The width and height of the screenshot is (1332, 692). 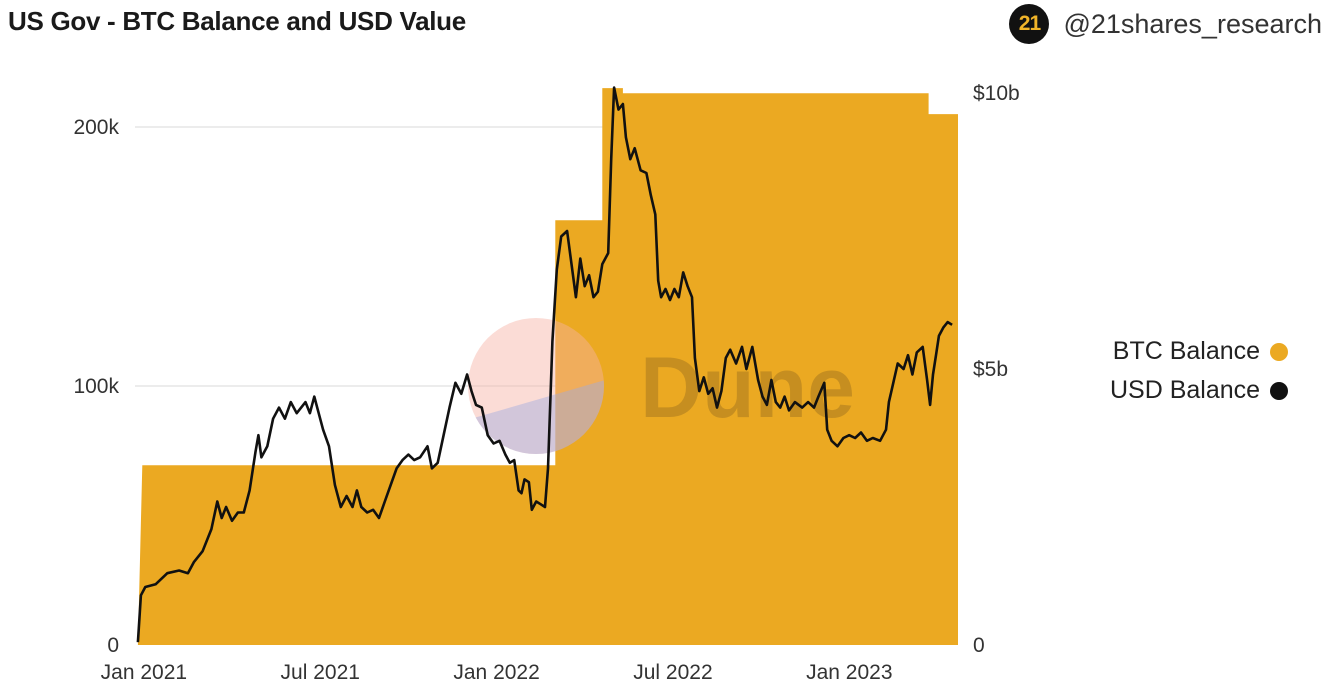 What do you see at coordinates (996, 93) in the screenshot?
I see `right-axis-tick-label: $10b` at bounding box center [996, 93].